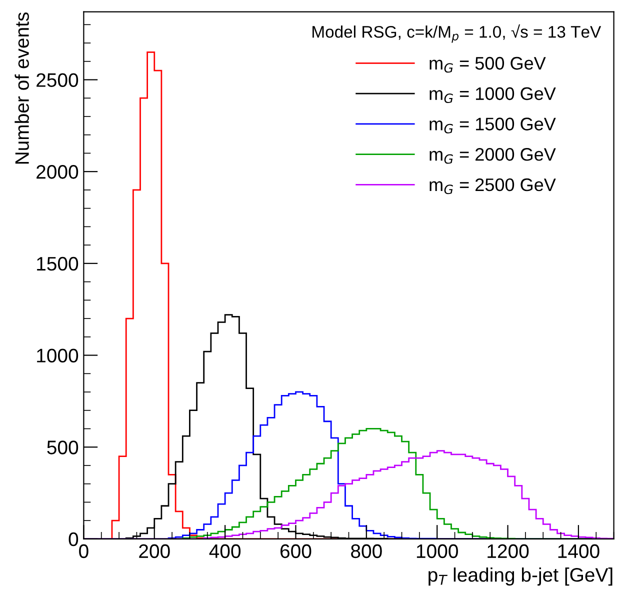 This screenshot has height=589, width=620. I want to click on legend-title: Model RSG, c=k/M$_{p}$ = 1.0, √s = 13 TeV, so click(457, 33).